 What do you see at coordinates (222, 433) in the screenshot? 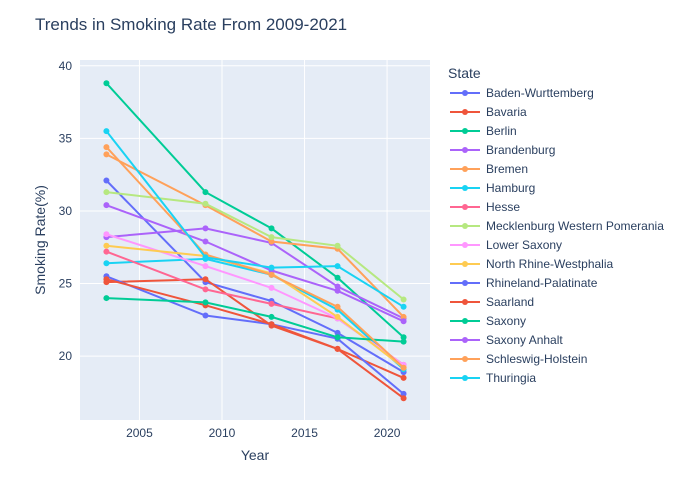
I see `x-tick-label: 2010` at bounding box center [222, 433].